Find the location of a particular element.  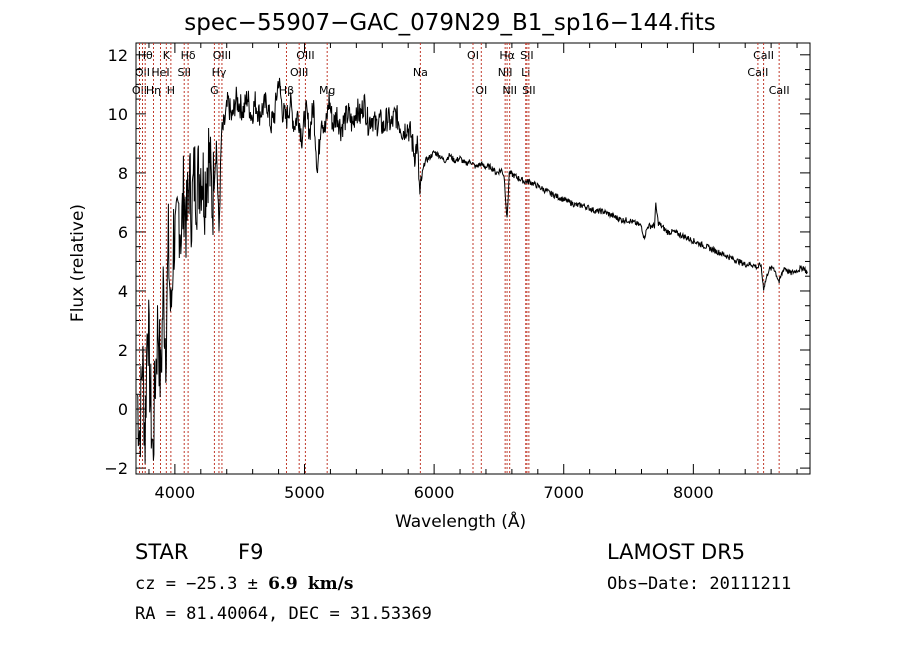

spectral-line-label: Mg is located at coordinates (327, 90).